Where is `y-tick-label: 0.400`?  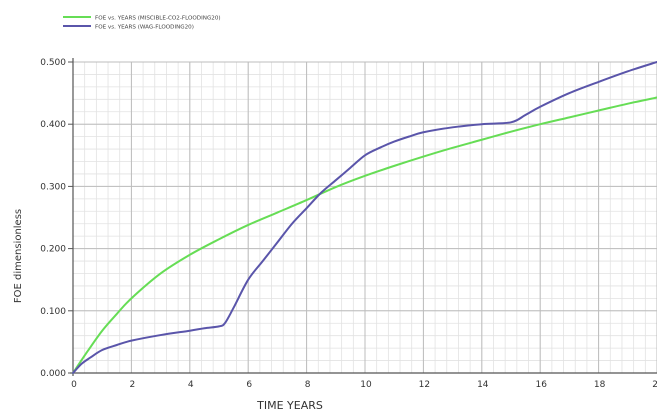 y-tick-label: 0.400 is located at coordinates (53, 125).